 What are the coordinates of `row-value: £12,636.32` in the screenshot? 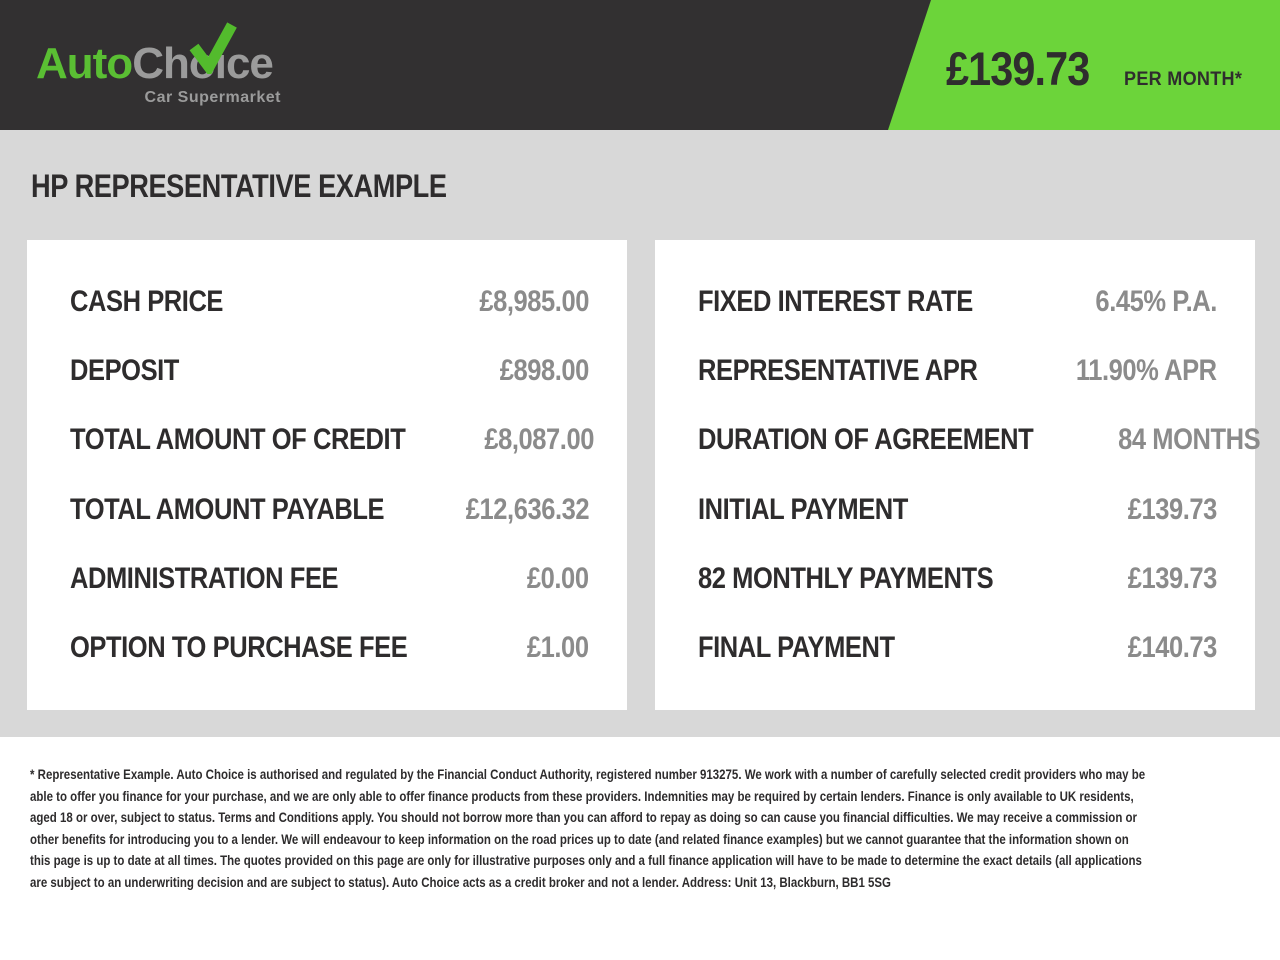 It's located at (527, 509).